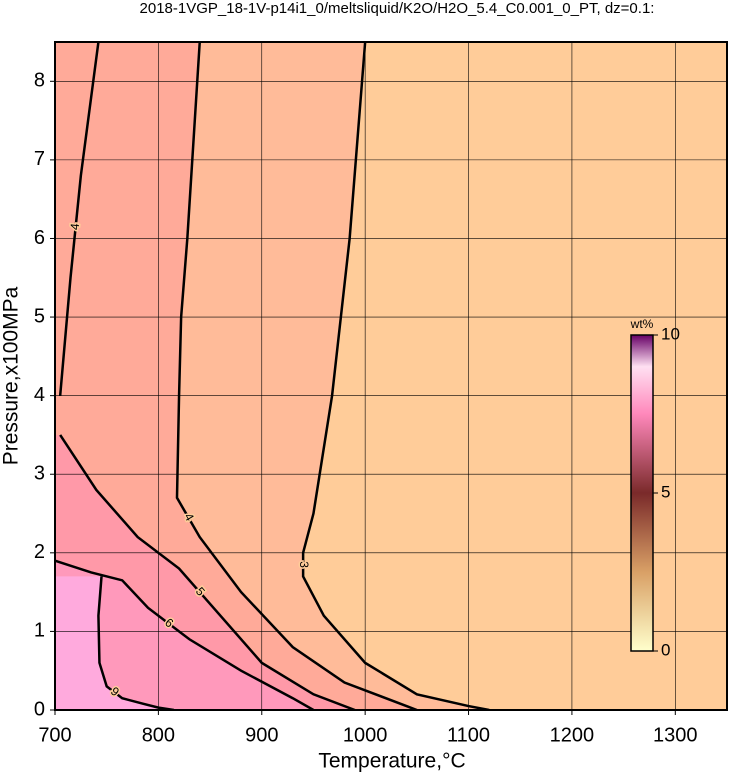 This screenshot has width=734, height=776. I want to click on x-tick-label: 700, so click(54, 735).